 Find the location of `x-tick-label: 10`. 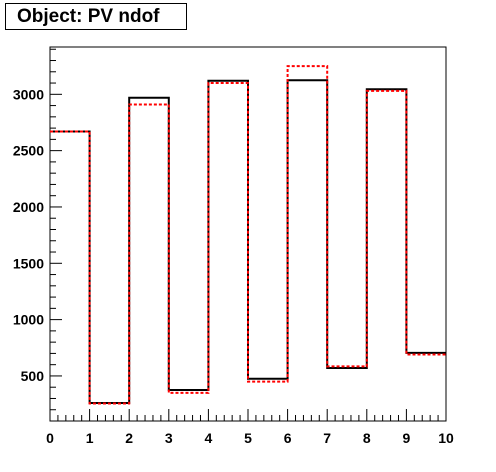

x-tick-label: 10 is located at coordinates (446, 438).